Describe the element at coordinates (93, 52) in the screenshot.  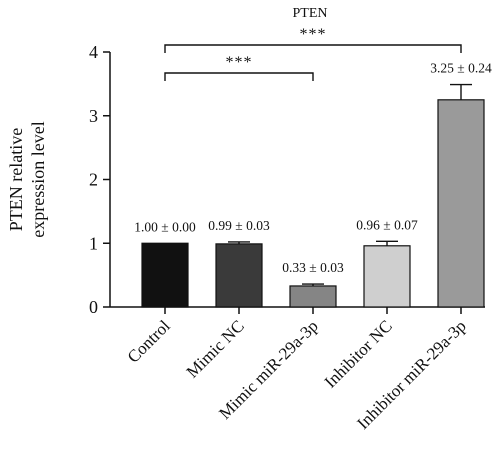
I see `y-tick-label-4: 4` at that location.